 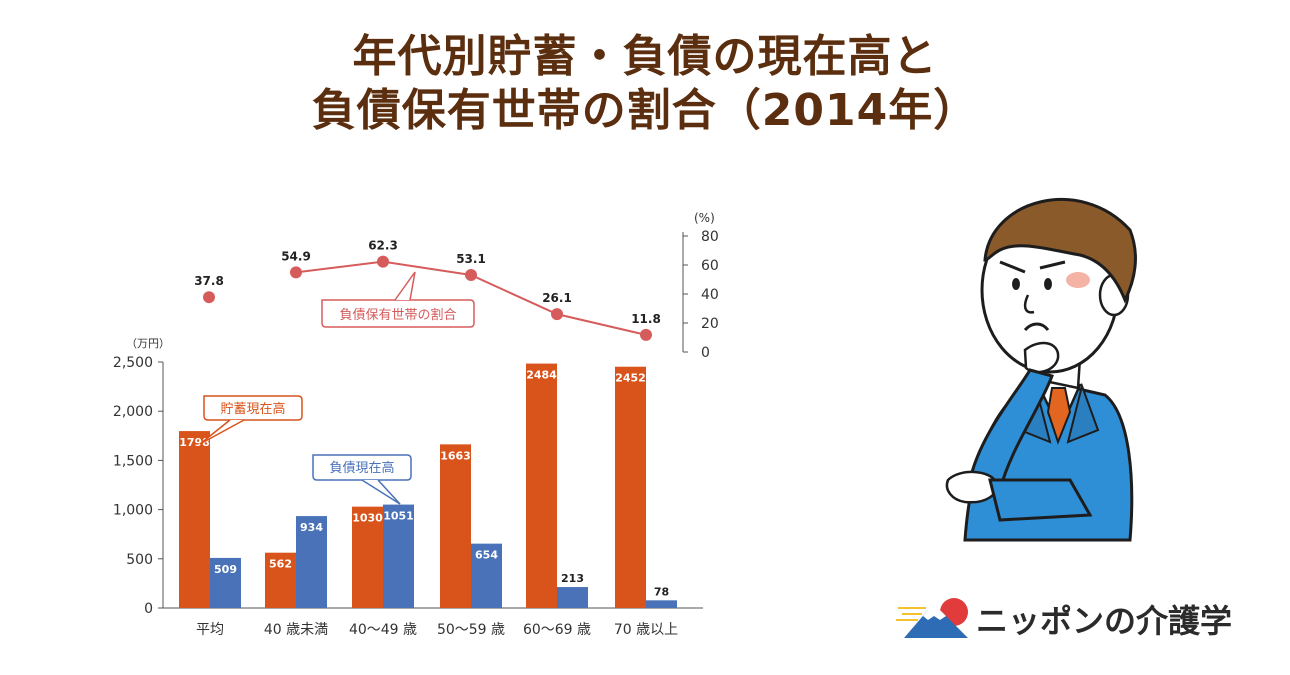 I want to click on debt-callout-box, so click(x=362, y=467).